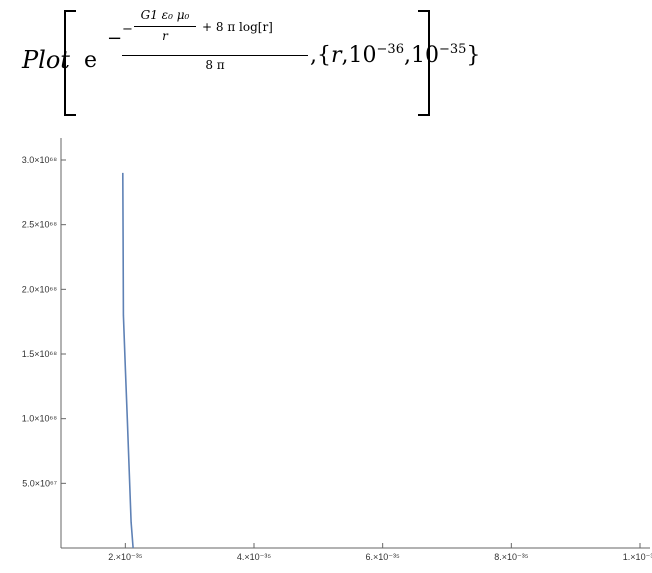  I want to click on x-tick-label: 2.×10⁻³⁵, so click(125, 557).